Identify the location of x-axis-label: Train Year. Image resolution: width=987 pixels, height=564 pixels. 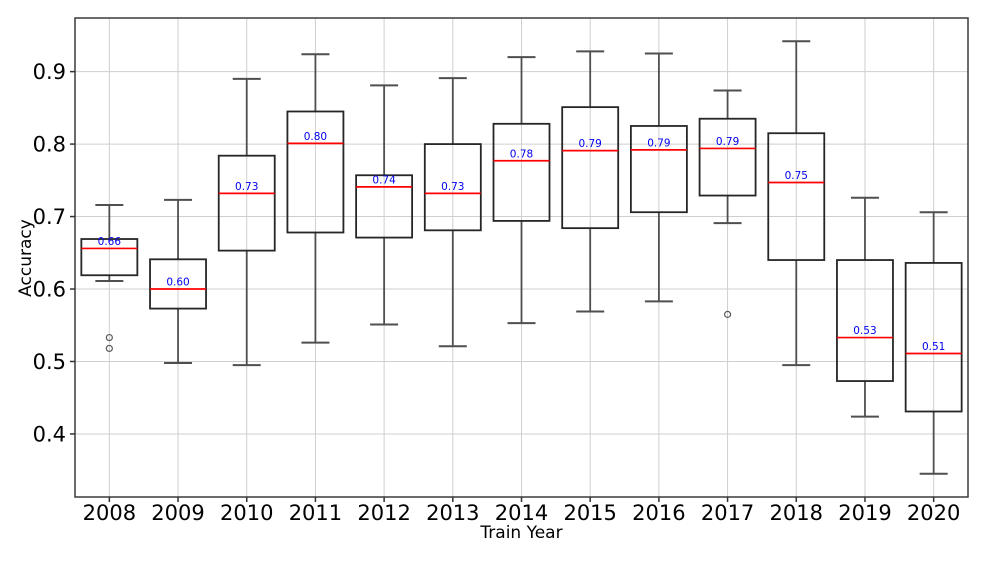
(521, 533).